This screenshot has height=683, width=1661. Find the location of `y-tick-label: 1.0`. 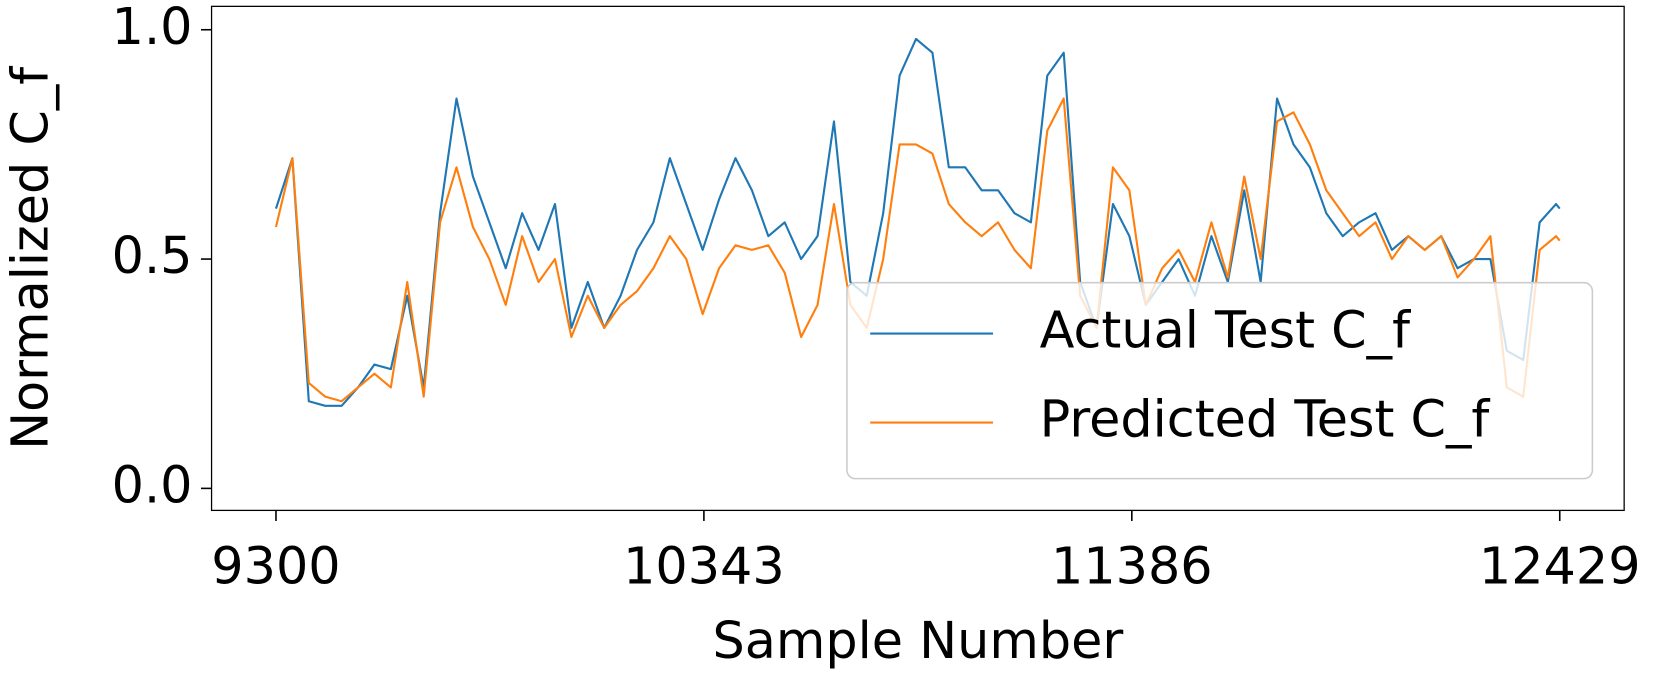

y-tick-label: 1.0 is located at coordinates (152, 28).